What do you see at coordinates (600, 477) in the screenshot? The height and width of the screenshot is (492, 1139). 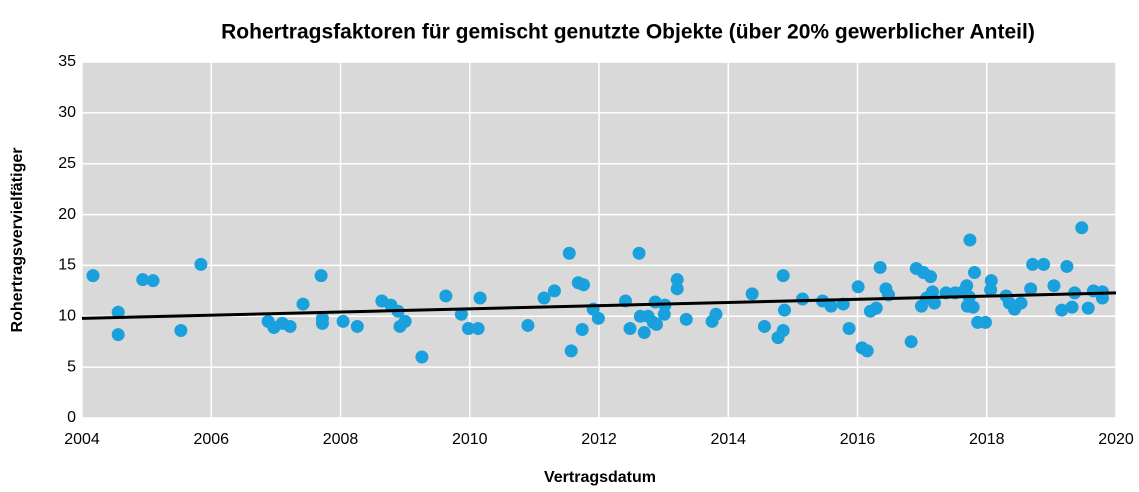 I see `x-axis-label: Vertragsdatum` at bounding box center [600, 477].